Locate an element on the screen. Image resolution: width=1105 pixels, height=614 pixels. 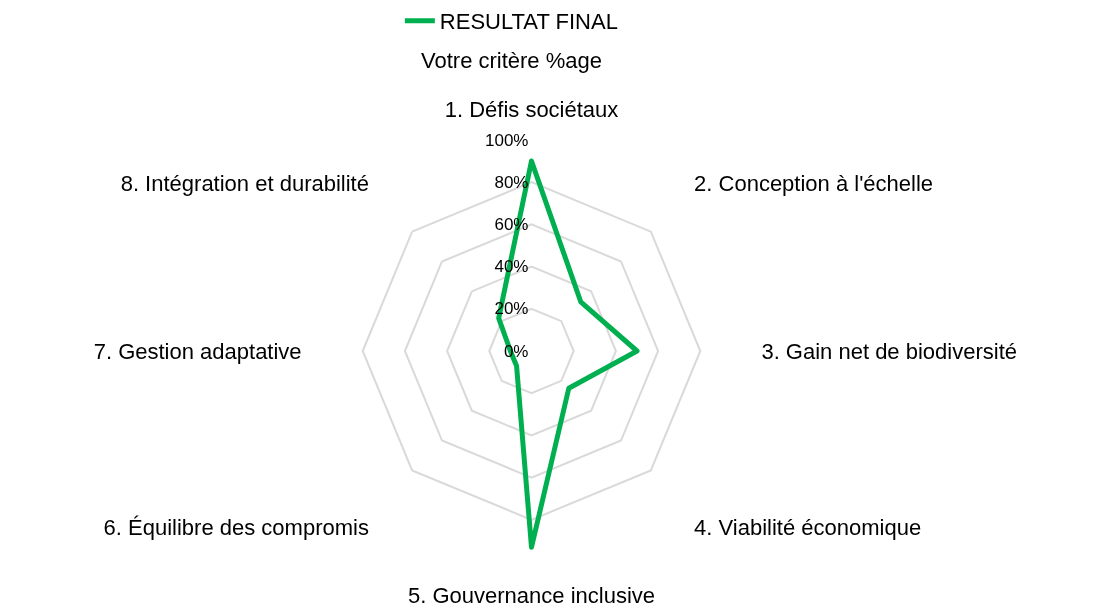
text: Votre critère %age is located at coordinates (511, 60).